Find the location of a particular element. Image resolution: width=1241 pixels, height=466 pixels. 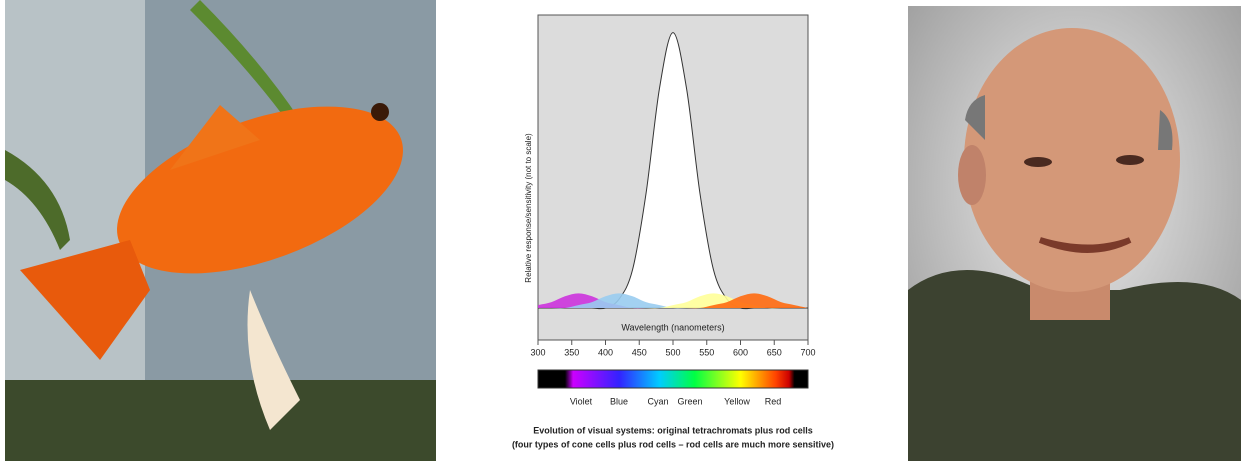

x-tick-label: 500 is located at coordinates (672, 352).